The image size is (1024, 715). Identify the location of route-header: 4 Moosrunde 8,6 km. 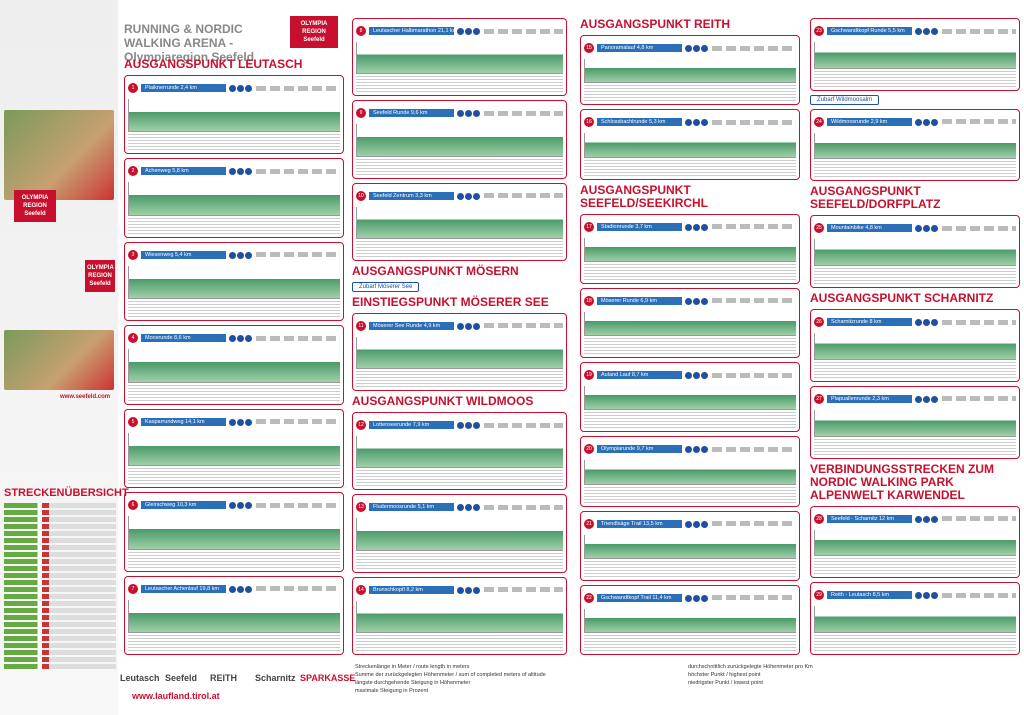
(234, 338).